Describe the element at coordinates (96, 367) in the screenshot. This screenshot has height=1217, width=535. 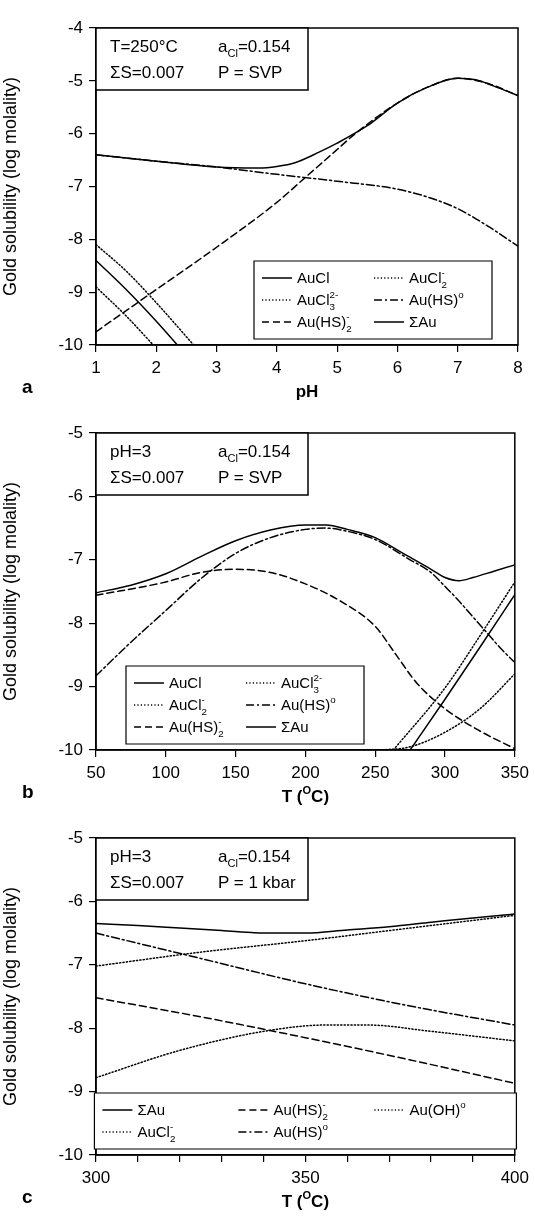
I see `x-tick-label: 1` at that location.